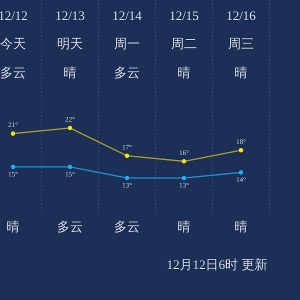 This screenshot has height=300, width=300. Describe the element at coordinates (184, 15) in the screenshot. I see `x-tick-label: 12/15` at that location.